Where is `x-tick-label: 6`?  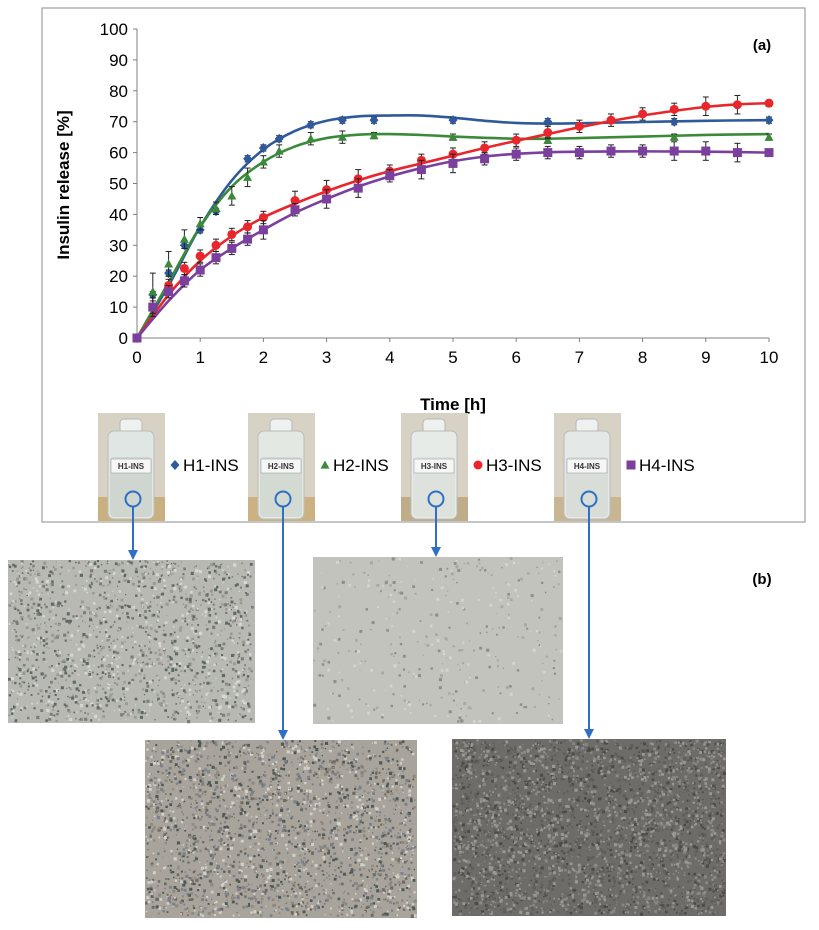
x-tick-label: 6 is located at coordinates (515, 357).